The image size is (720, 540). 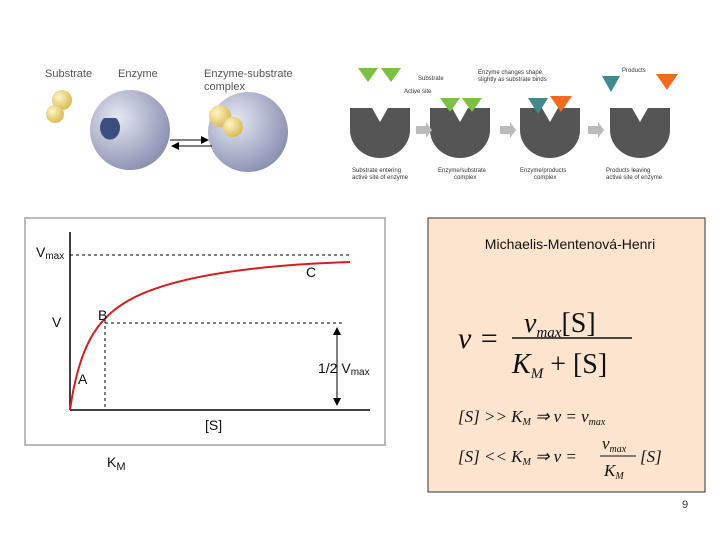 I want to click on label: [S], so click(x=213, y=425).